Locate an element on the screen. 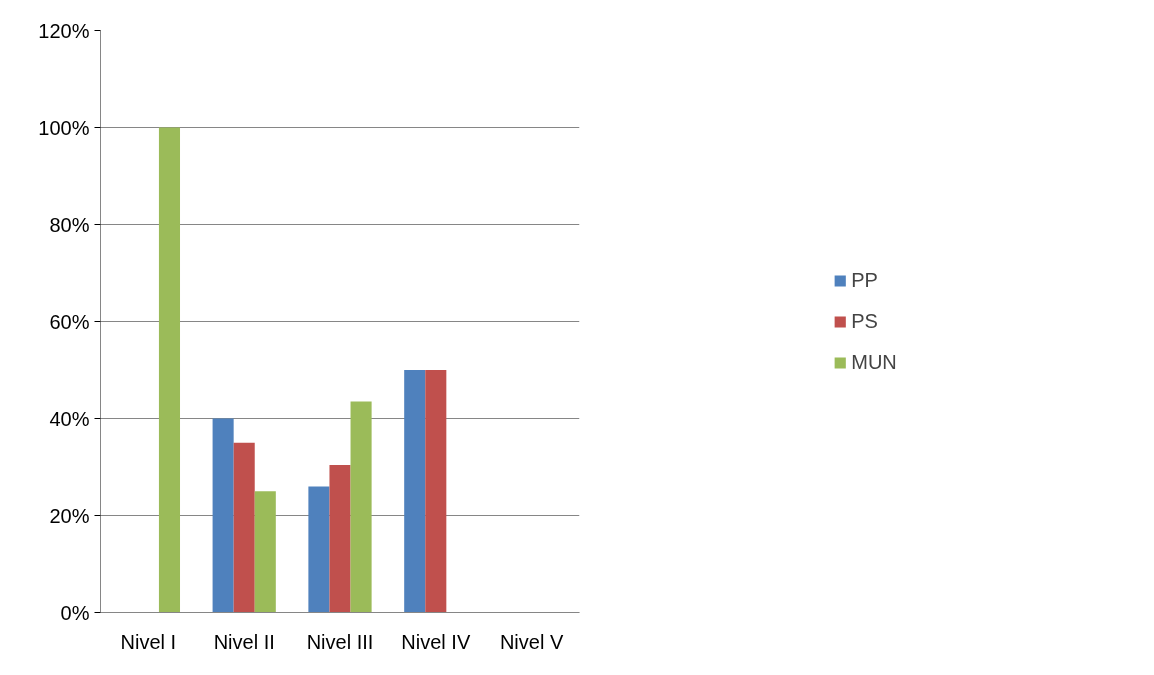  y-tick-label: 120% is located at coordinates (64, 30).